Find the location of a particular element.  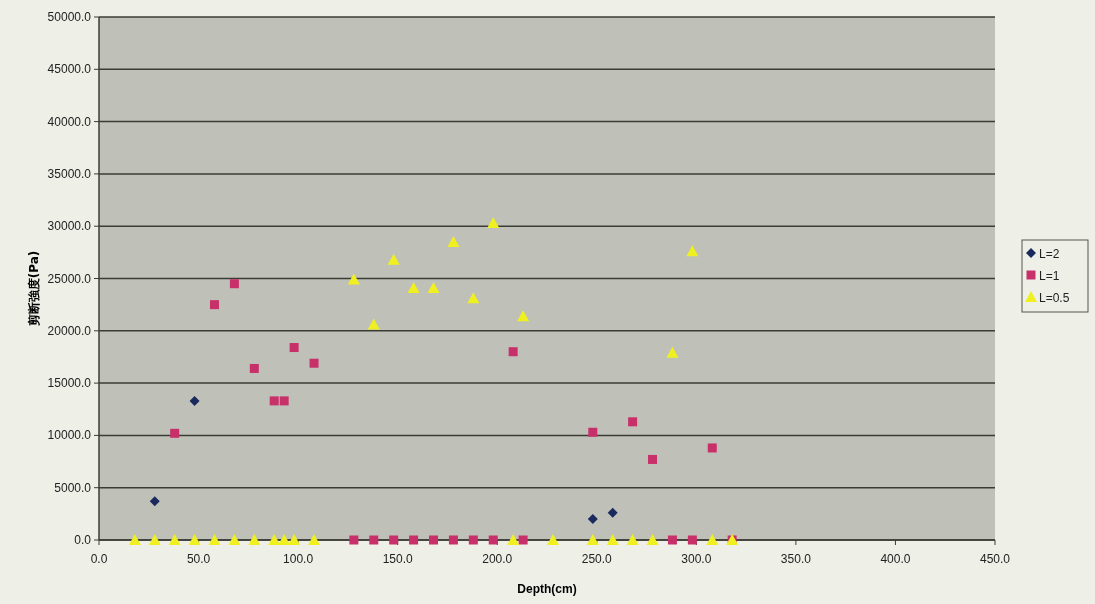

legend-label: L=0.5 is located at coordinates (1054, 298).